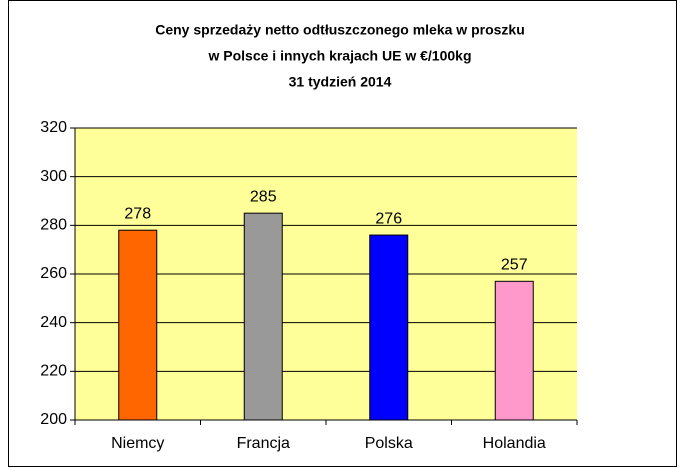  What do you see at coordinates (137, 443) in the screenshot?
I see `x-tick-label: Niemcy` at bounding box center [137, 443].